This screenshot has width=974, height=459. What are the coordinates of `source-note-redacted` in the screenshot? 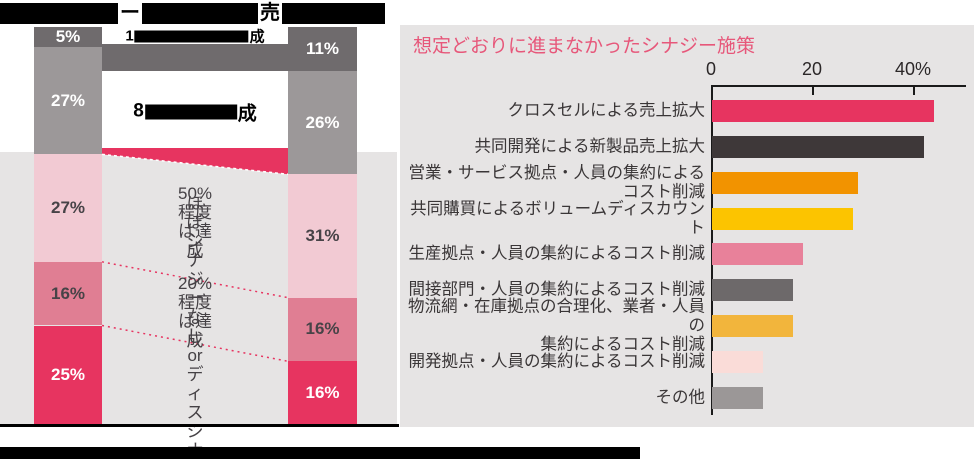 It's located at (320, 453).